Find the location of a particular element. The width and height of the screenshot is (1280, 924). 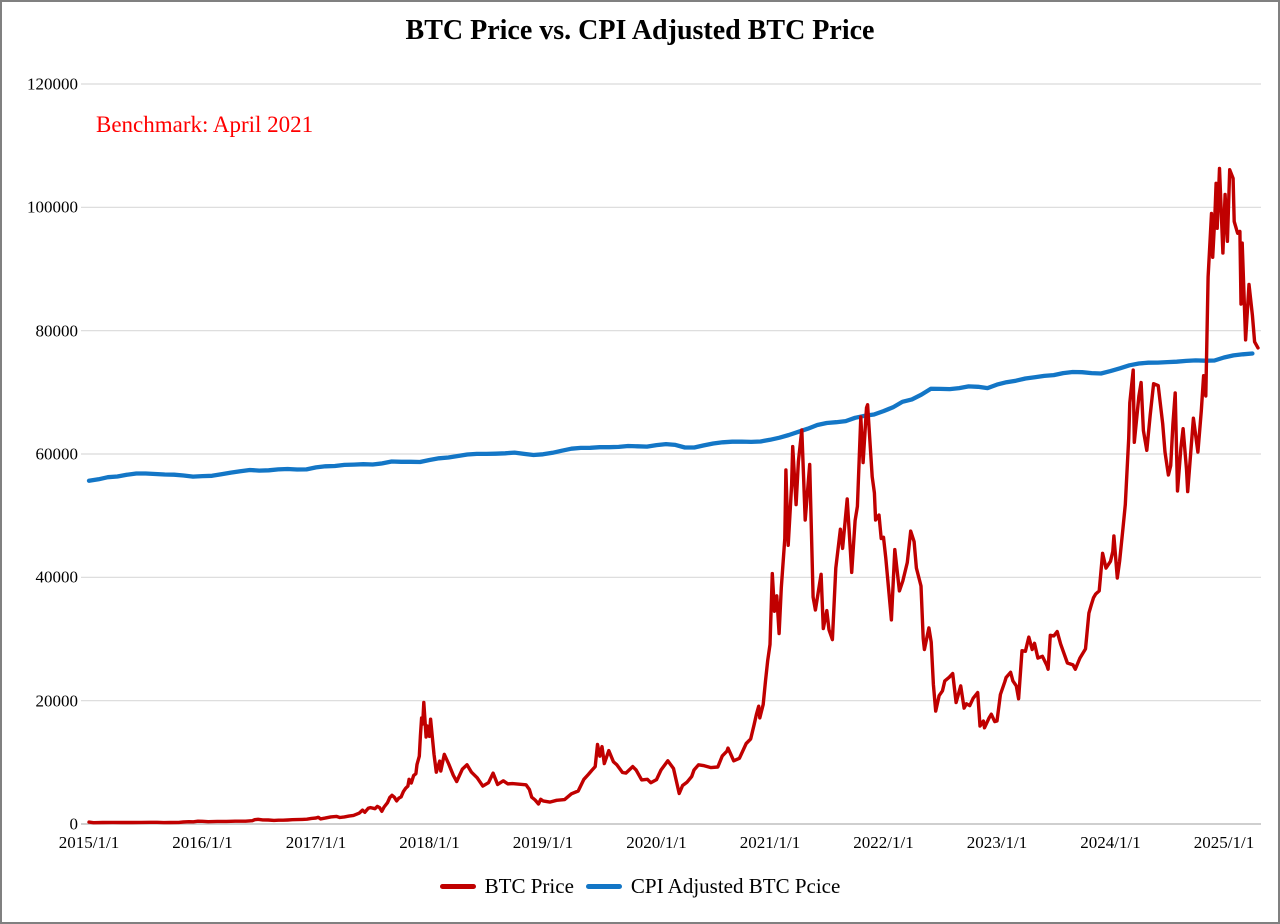

y-tick-label: 100000 is located at coordinates (52, 207).